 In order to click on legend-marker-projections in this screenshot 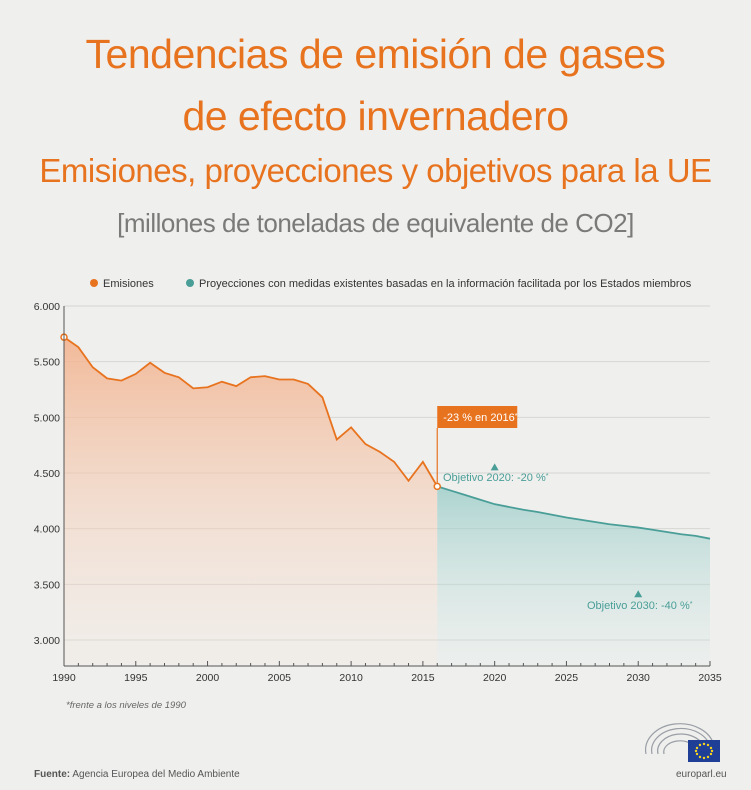, I will do `click(190, 283)`.